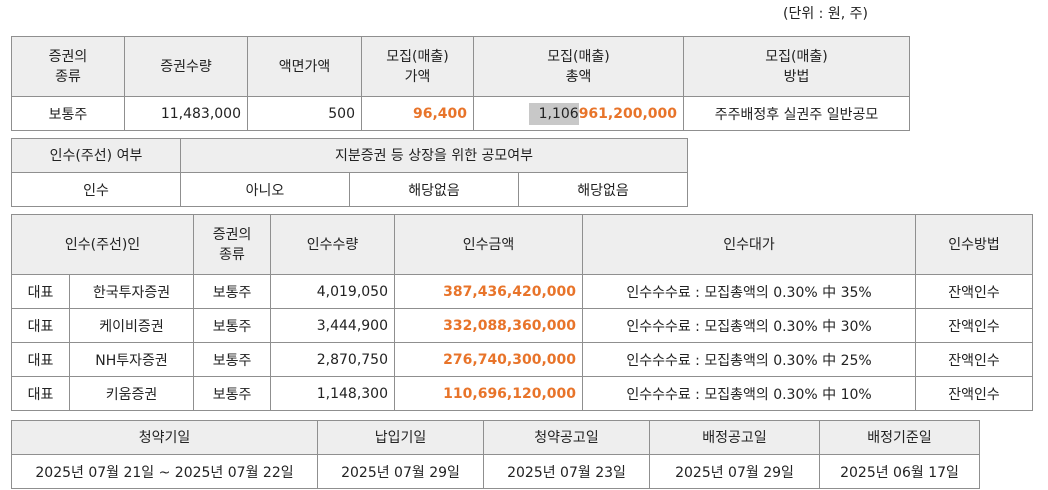 This screenshot has height=490, width=1048. Describe the element at coordinates (232, 244) in the screenshot. I see `header-type: 증권의 종류` at that location.